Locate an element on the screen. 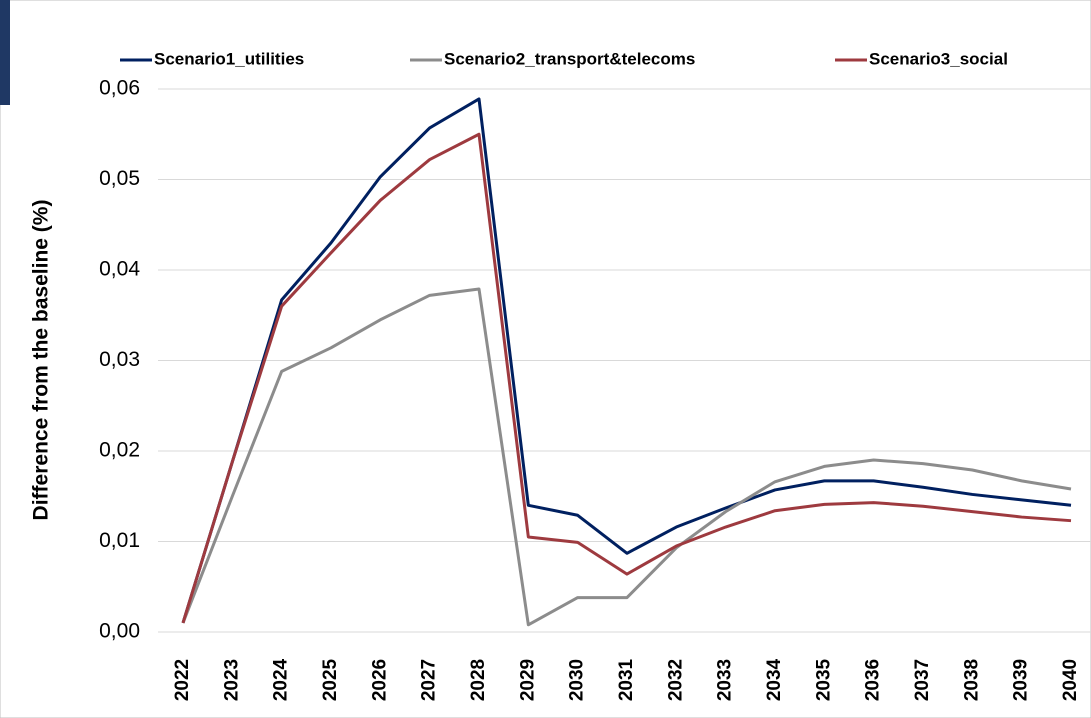 Image resolution: width=1091 pixels, height=718 pixels. x-tick-label: 2027 is located at coordinates (429, 680).